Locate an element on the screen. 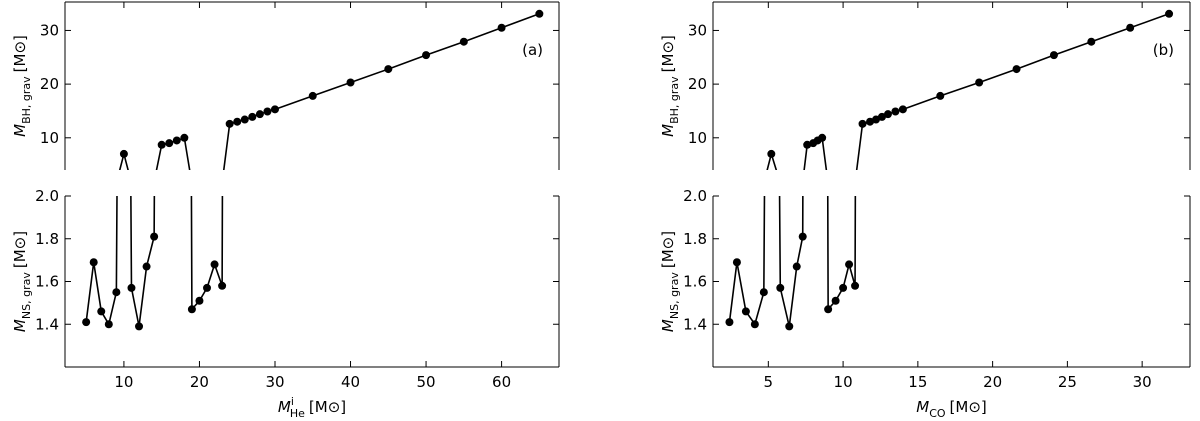 This screenshot has height=421, width=1200. label-sub: CO is located at coordinates (937, 413).